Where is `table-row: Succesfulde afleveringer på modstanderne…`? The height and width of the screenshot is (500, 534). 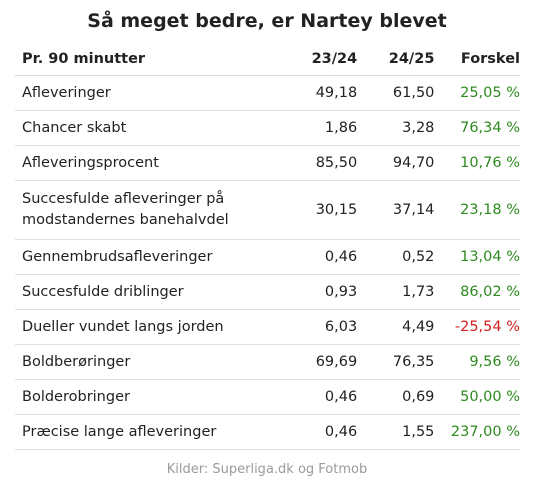
table-row: Succesfulde afleveringer på modstanderne… is located at coordinates (267, 210).